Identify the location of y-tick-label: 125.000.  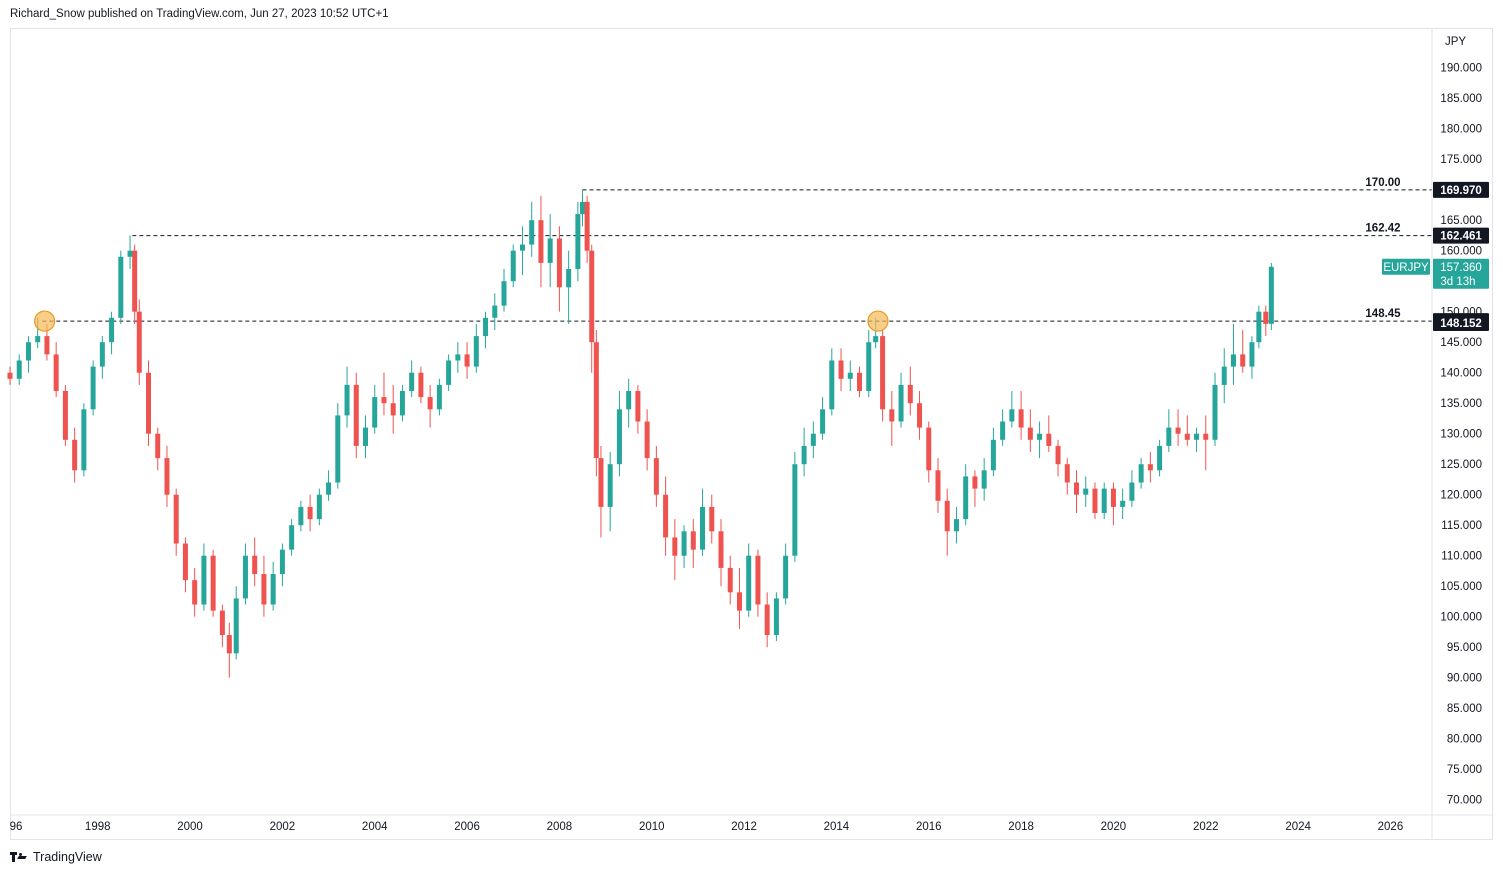
(1461, 465).